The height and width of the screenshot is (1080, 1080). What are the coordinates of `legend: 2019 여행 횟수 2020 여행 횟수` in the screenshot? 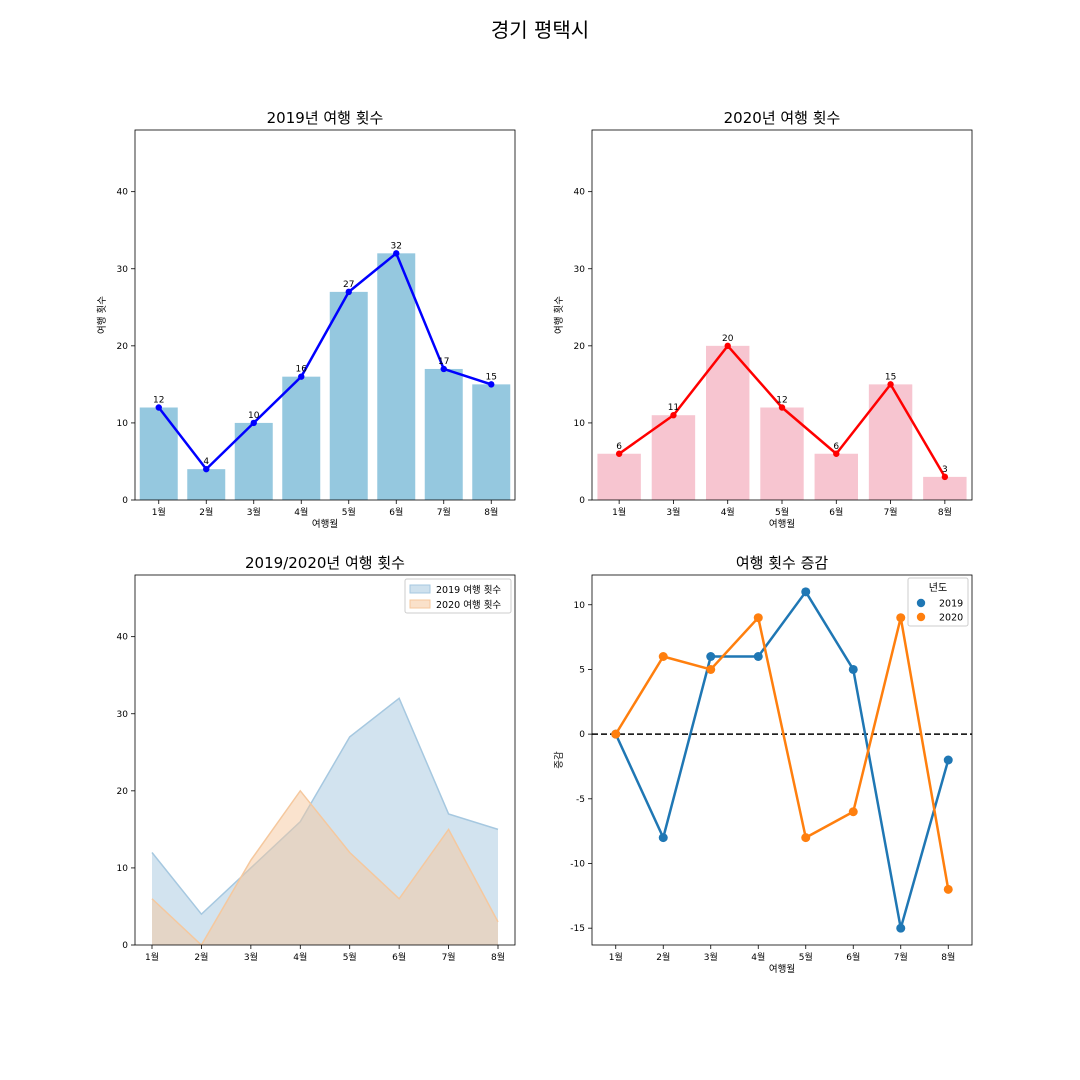 It's located at (458, 596).